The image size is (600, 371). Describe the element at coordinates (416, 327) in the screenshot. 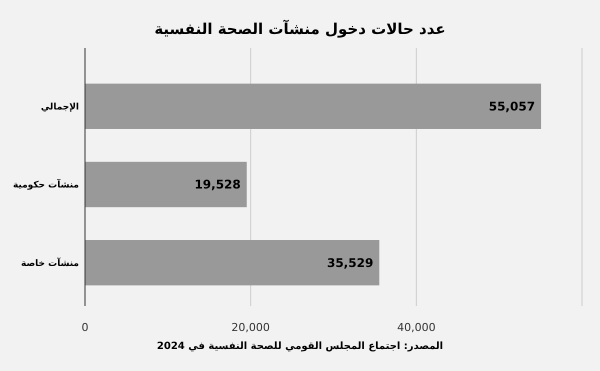

I see `x-tick-label: 40,000` at that location.